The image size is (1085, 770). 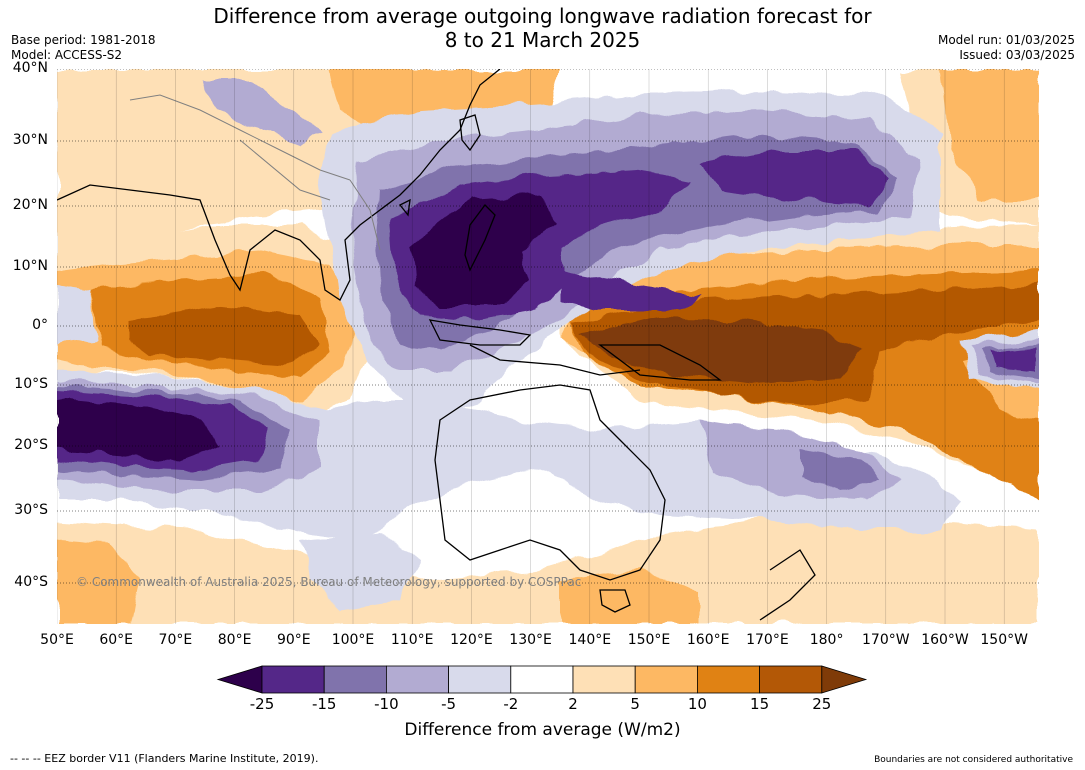 What do you see at coordinates (767, 640) in the screenshot?
I see `longitude-label: 170°E` at bounding box center [767, 640].